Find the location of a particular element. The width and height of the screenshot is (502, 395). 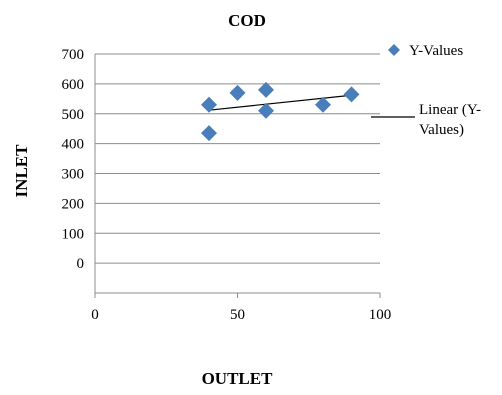

y-tick-label: 200 is located at coordinates (73, 204).